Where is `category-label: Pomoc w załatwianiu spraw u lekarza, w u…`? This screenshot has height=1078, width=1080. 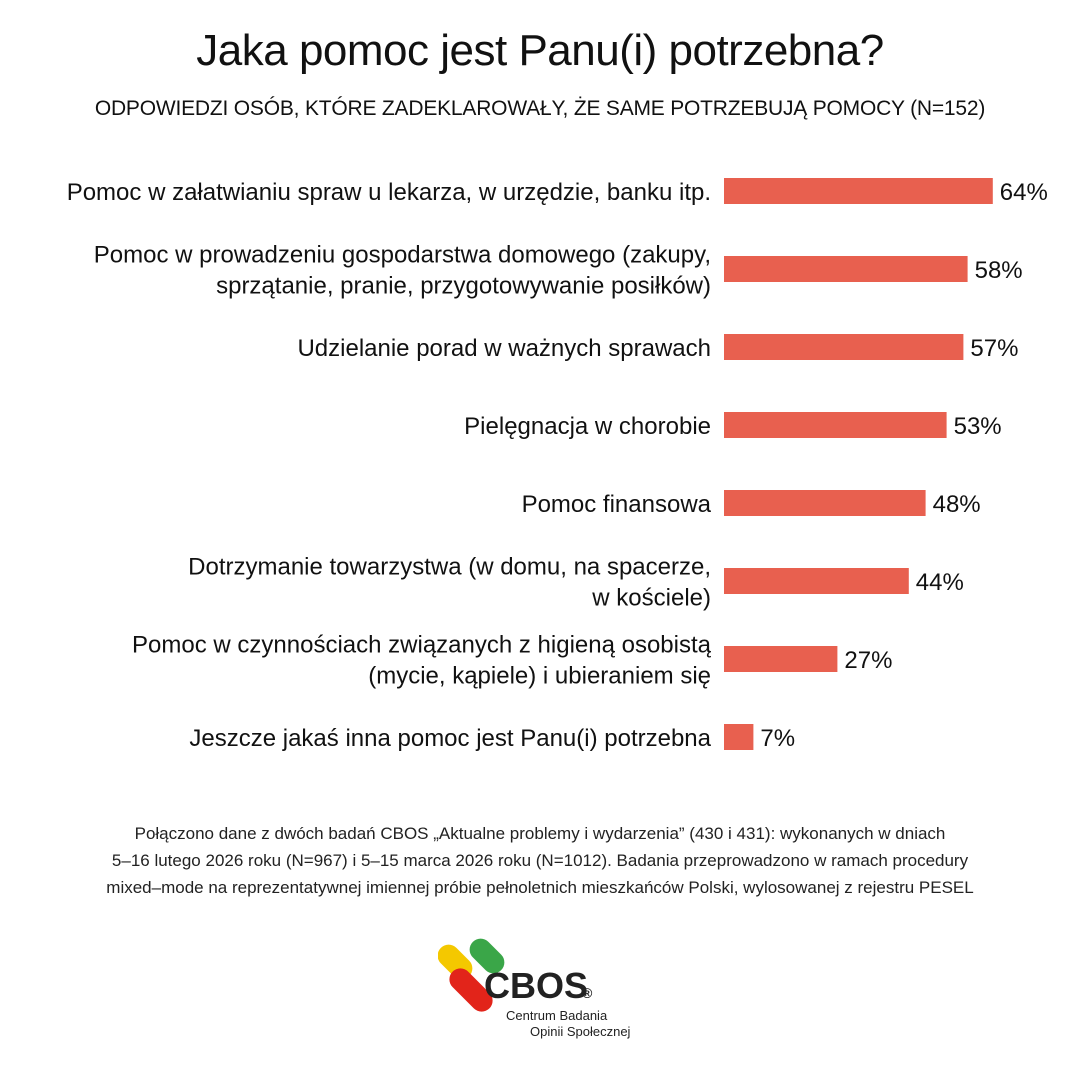 category-label: Pomoc w załatwianiu spraw u lekarza, w u… is located at coordinates (389, 192).